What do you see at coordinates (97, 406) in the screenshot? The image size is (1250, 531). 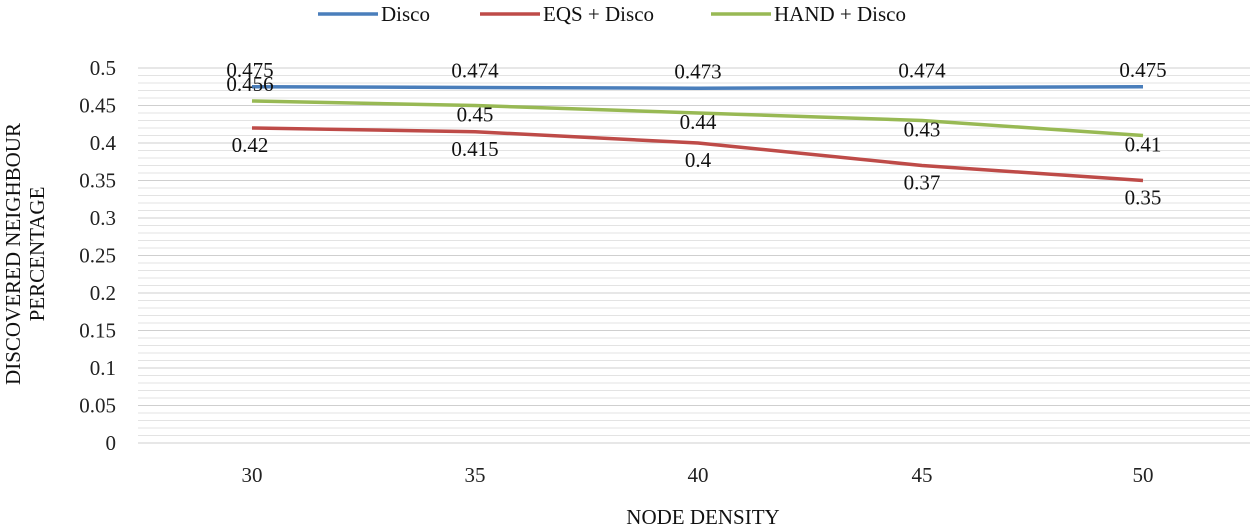 I see `y-tick-label: 0.05` at bounding box center [97, 406].